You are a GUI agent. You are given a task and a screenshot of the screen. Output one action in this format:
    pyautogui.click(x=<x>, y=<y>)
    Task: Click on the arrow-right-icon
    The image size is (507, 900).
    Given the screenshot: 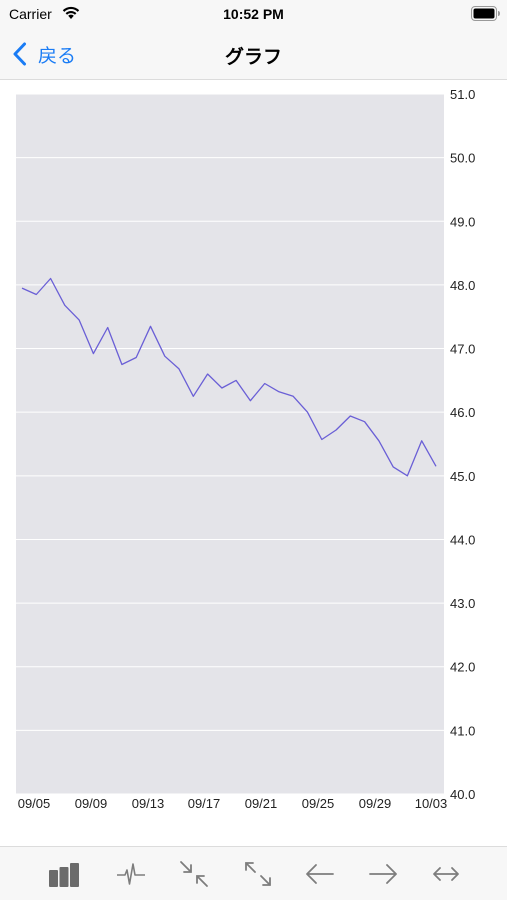 What is the action you would take?
    pyautogui.click(x=383, y=874)
    